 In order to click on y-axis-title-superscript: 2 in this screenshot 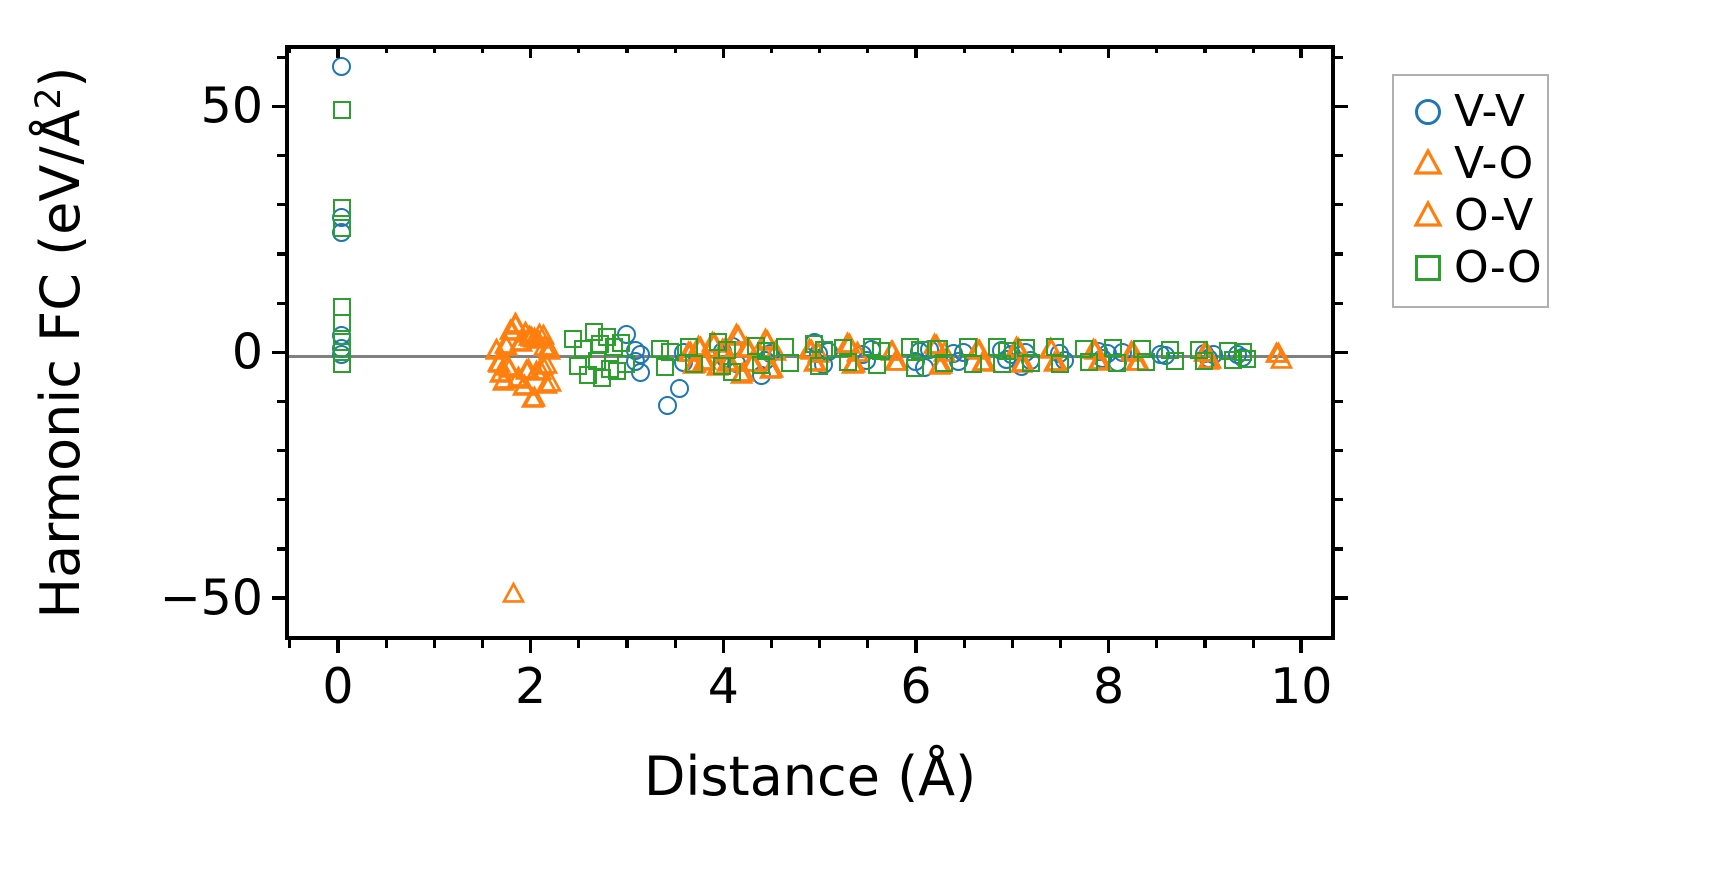, I will do `click(49, 98)`.